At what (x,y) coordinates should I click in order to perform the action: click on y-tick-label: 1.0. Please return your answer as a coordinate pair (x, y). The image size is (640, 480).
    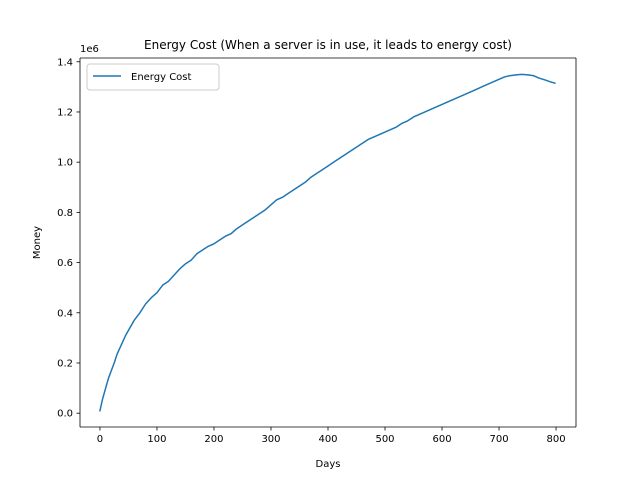
    Looking at the image, I should click on (65, 163).